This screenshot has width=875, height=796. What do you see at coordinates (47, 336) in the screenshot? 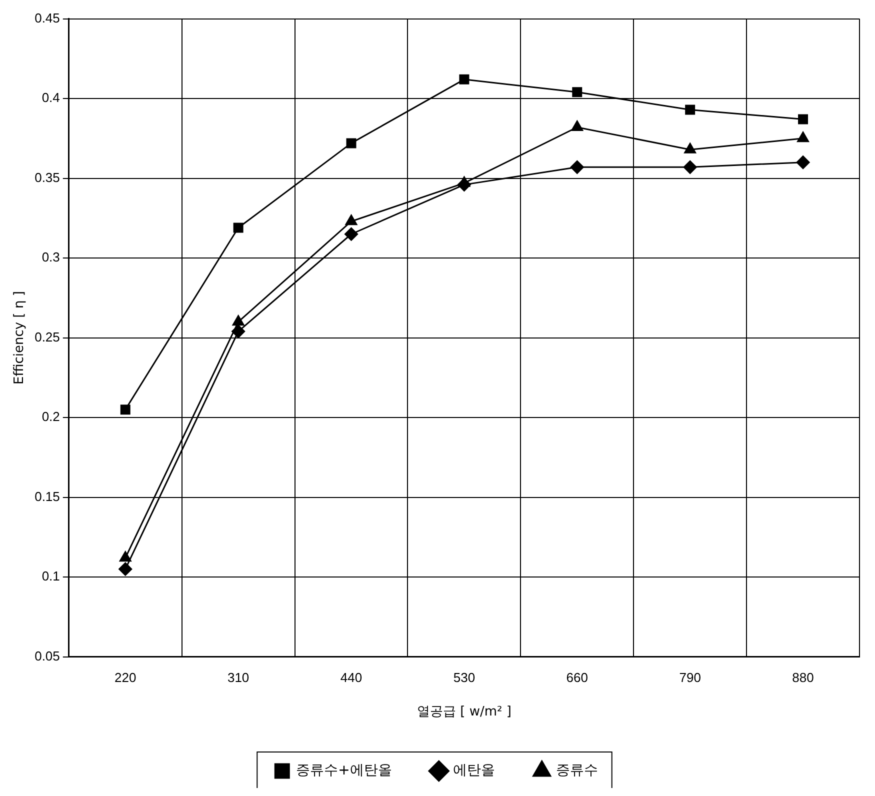
I see `y-tick-label: 0.25` at bounding box center [47, 336].